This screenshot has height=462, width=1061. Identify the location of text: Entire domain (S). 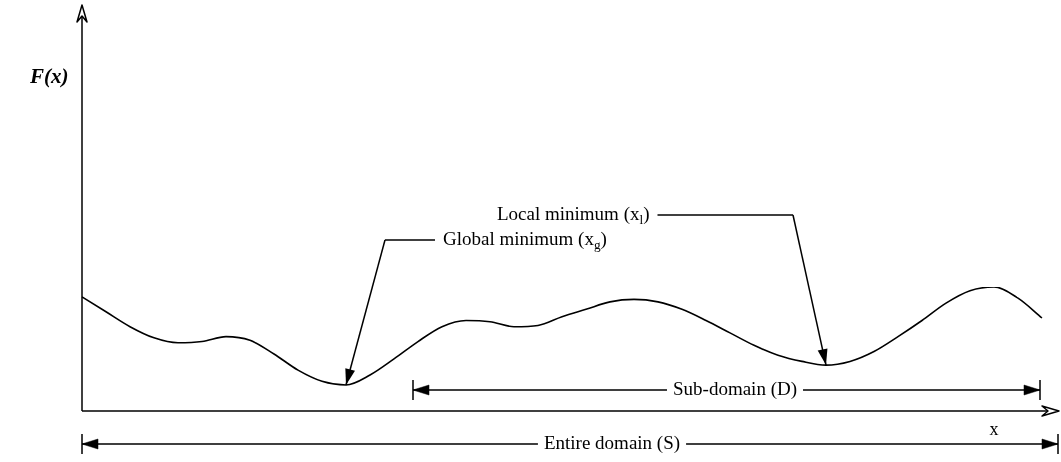
(612, 442).